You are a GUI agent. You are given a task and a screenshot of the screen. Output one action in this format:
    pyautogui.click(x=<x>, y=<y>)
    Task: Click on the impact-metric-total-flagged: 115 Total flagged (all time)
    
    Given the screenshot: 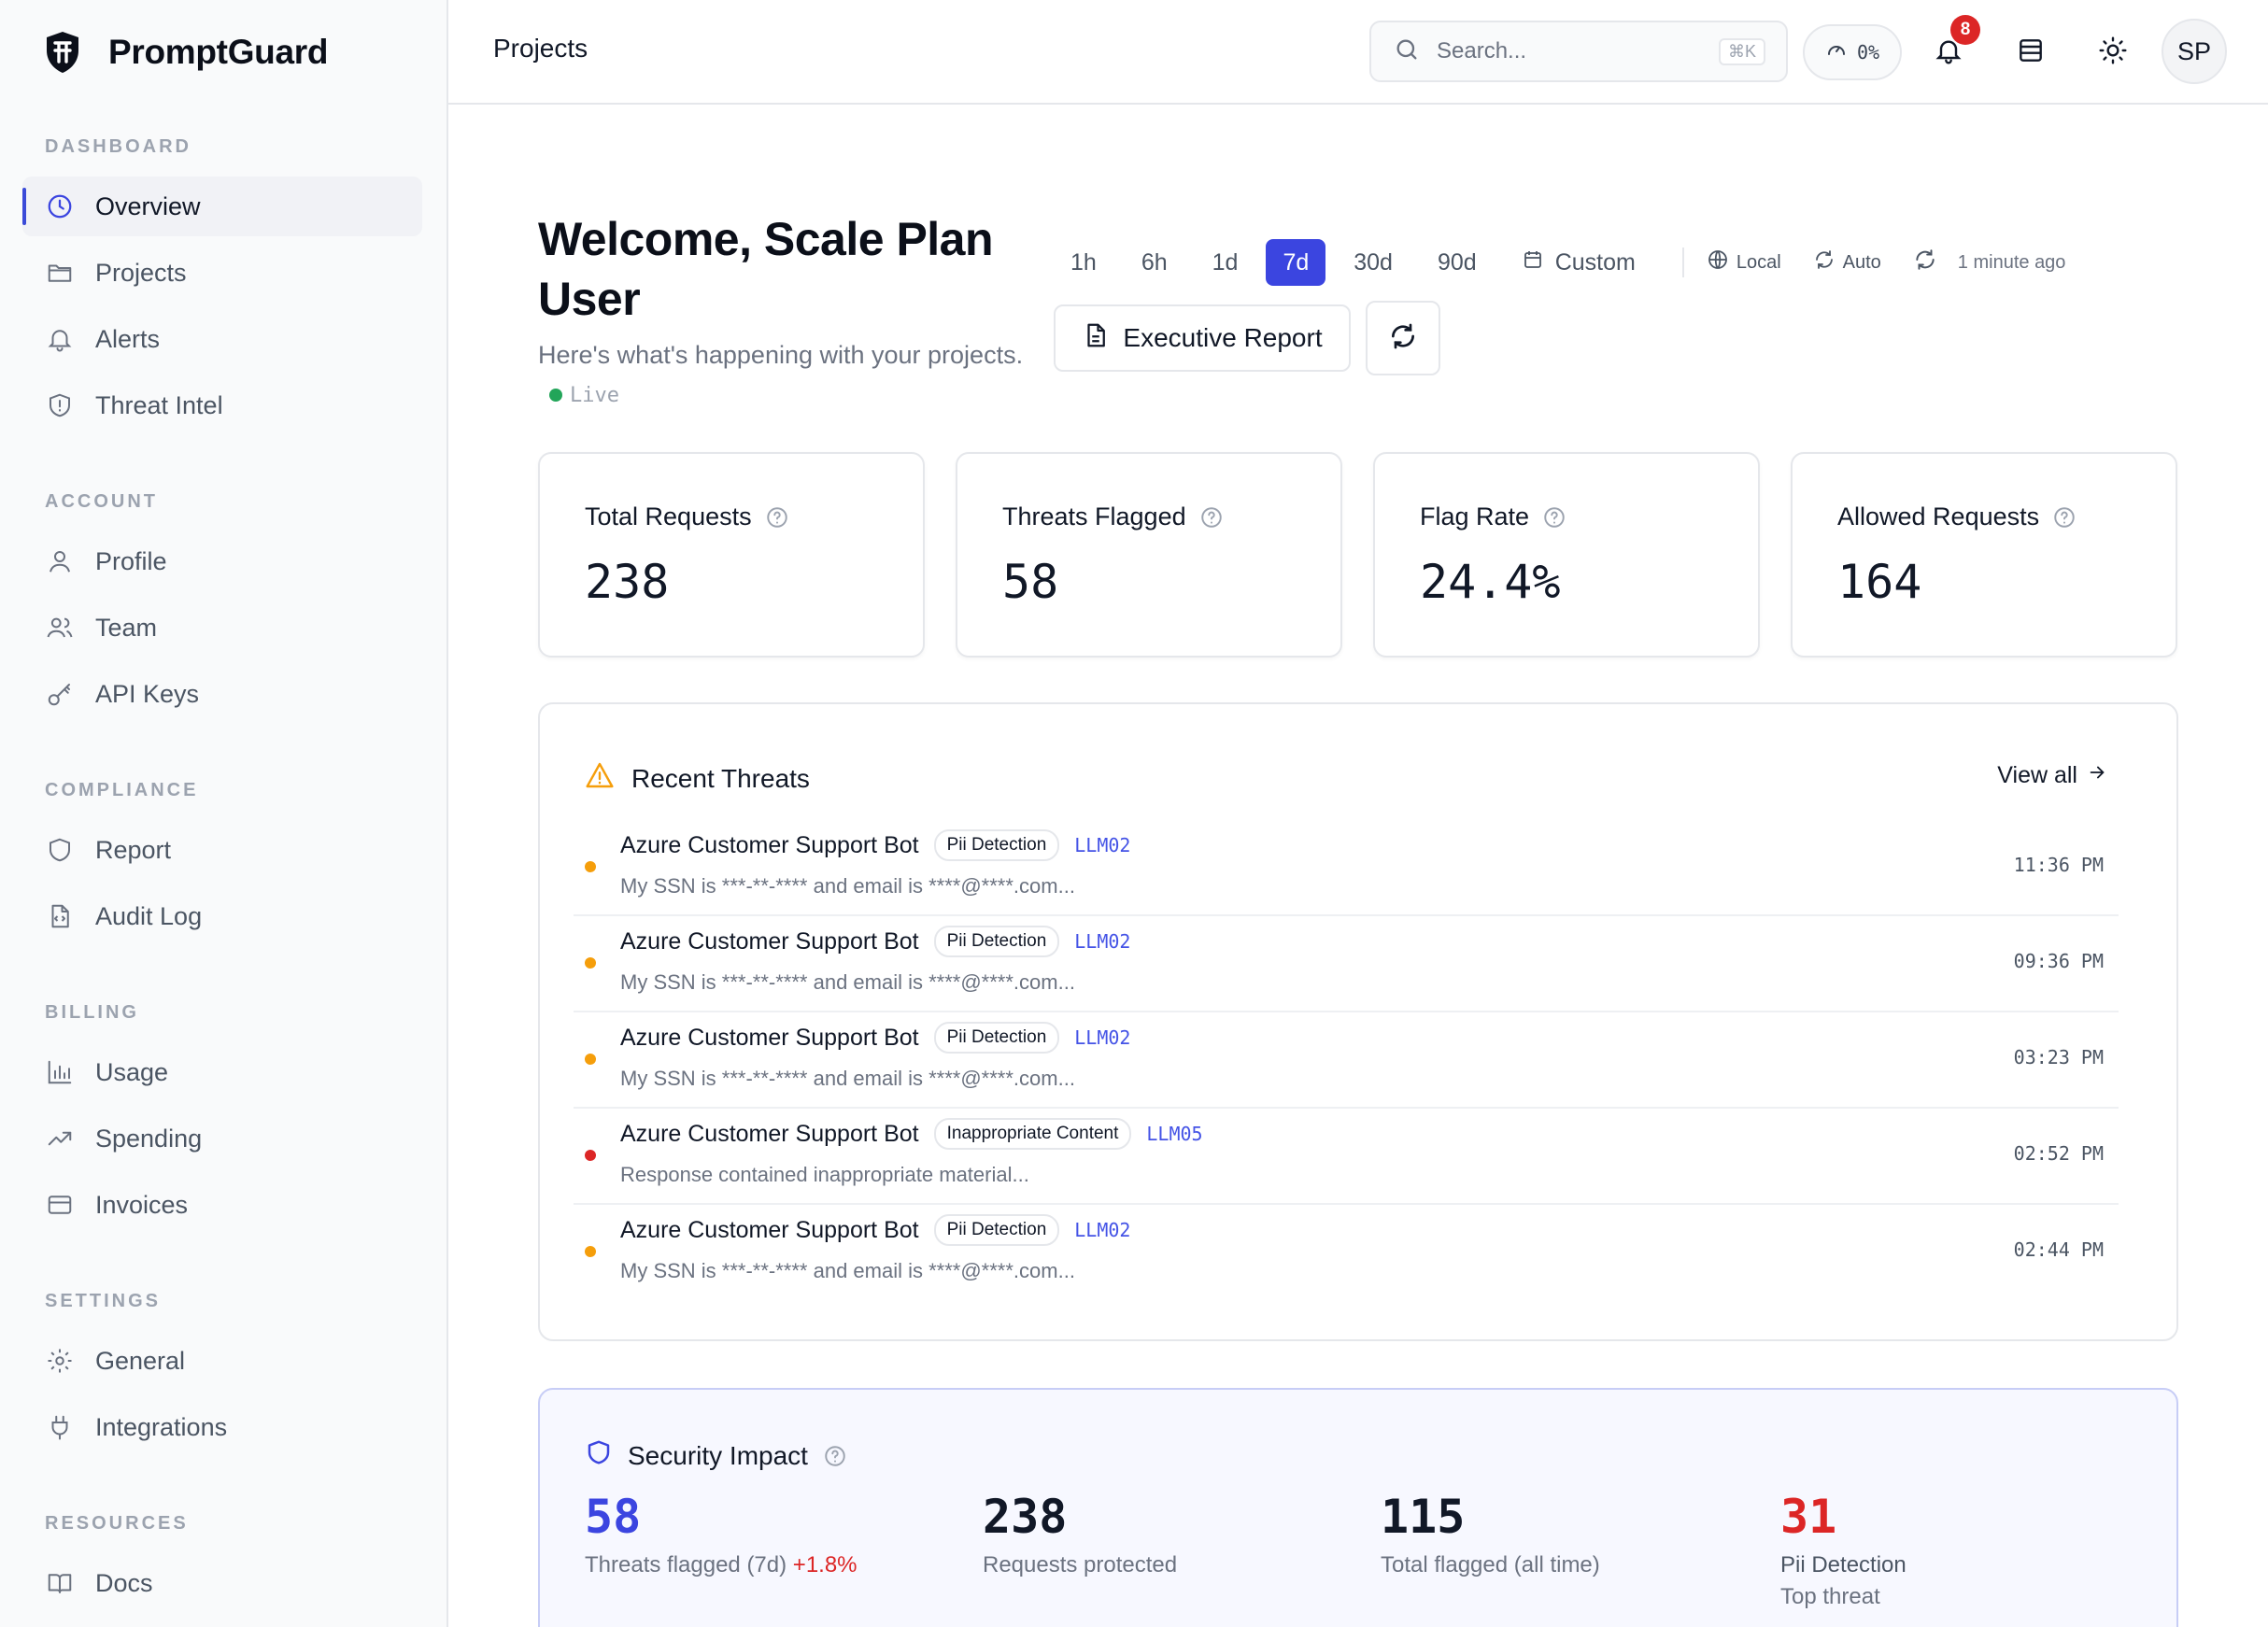 What is the action you would take?
    pyautogui.click(x=1490, y=1533)
    